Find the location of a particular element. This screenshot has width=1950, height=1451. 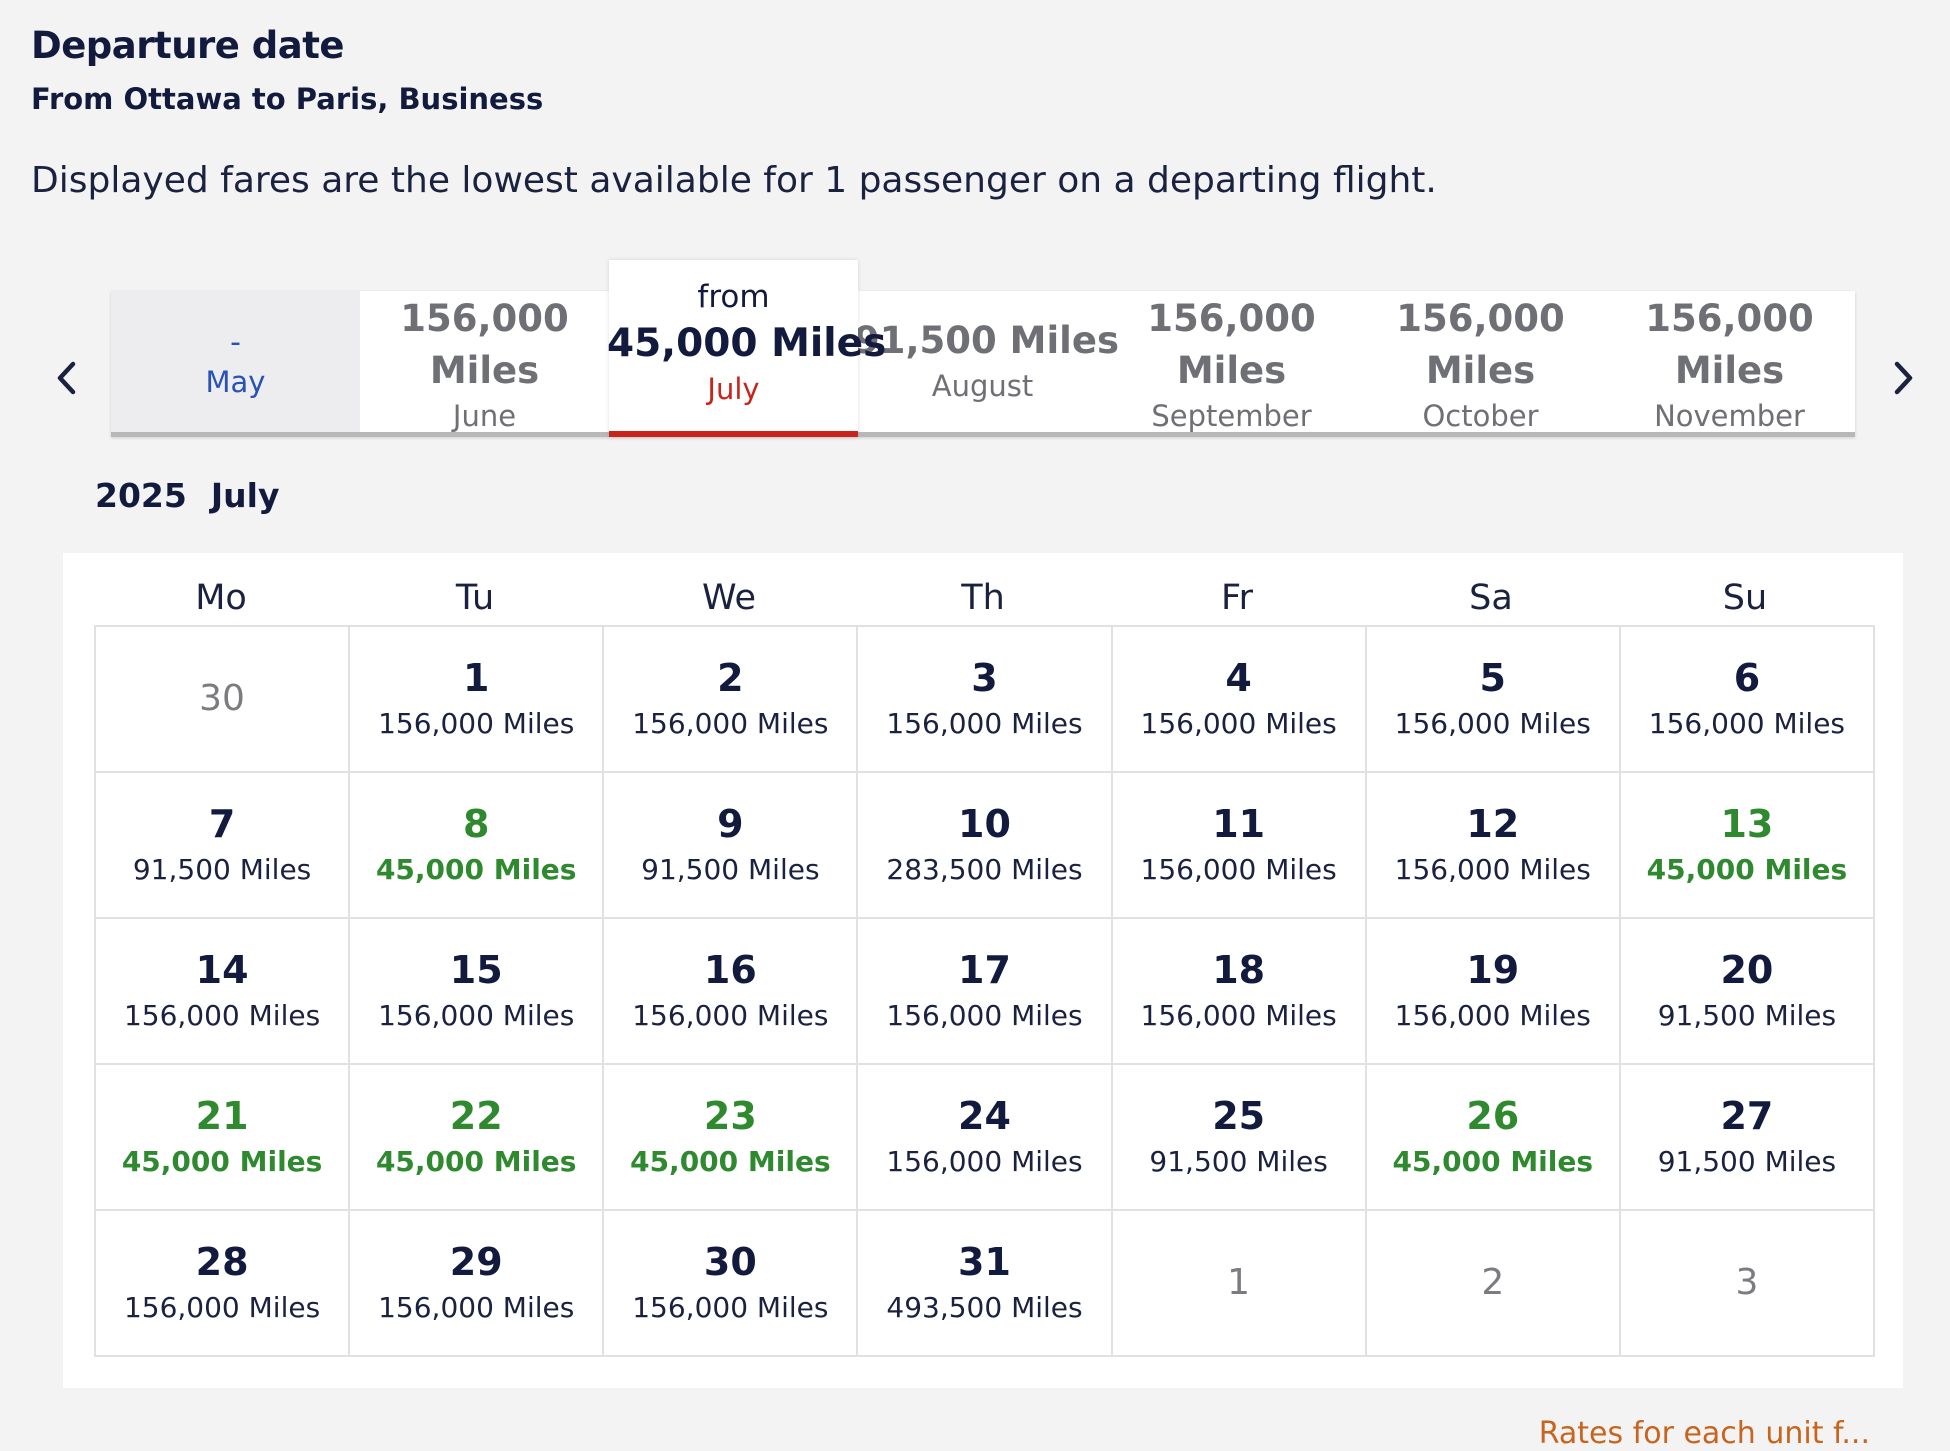

month-name: November is located at coordinates (1729, 416).